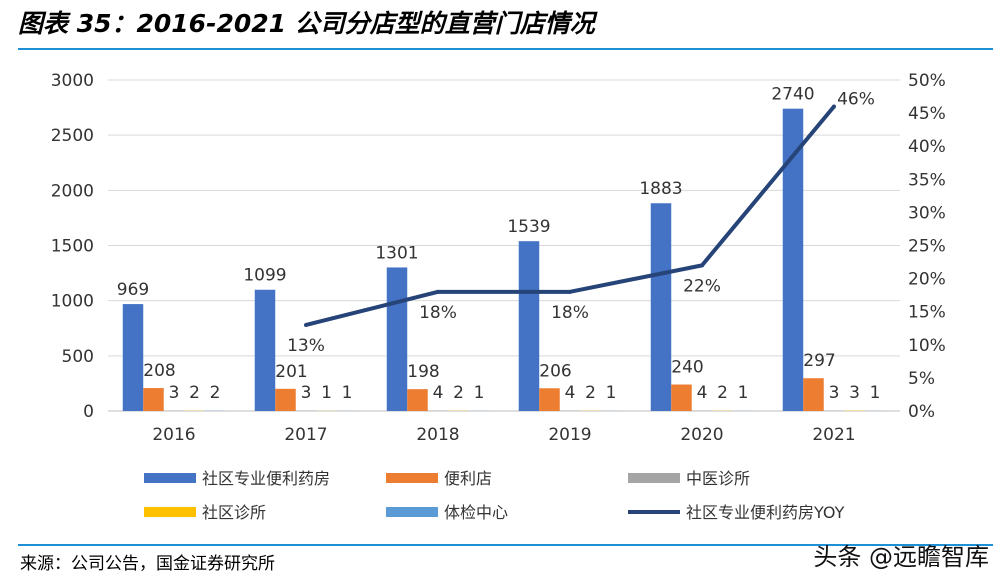 The image size is (1007, 584). Describe the element at coordinates (305, 435) in the screenshot. I see `category-tick-label: 2017` at that location.